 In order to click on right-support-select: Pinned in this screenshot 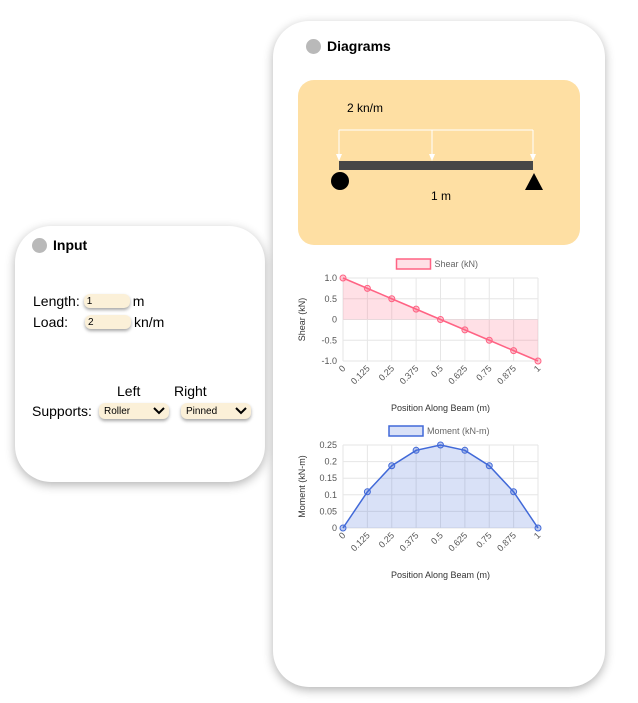, I will do `click(216, 411)`.